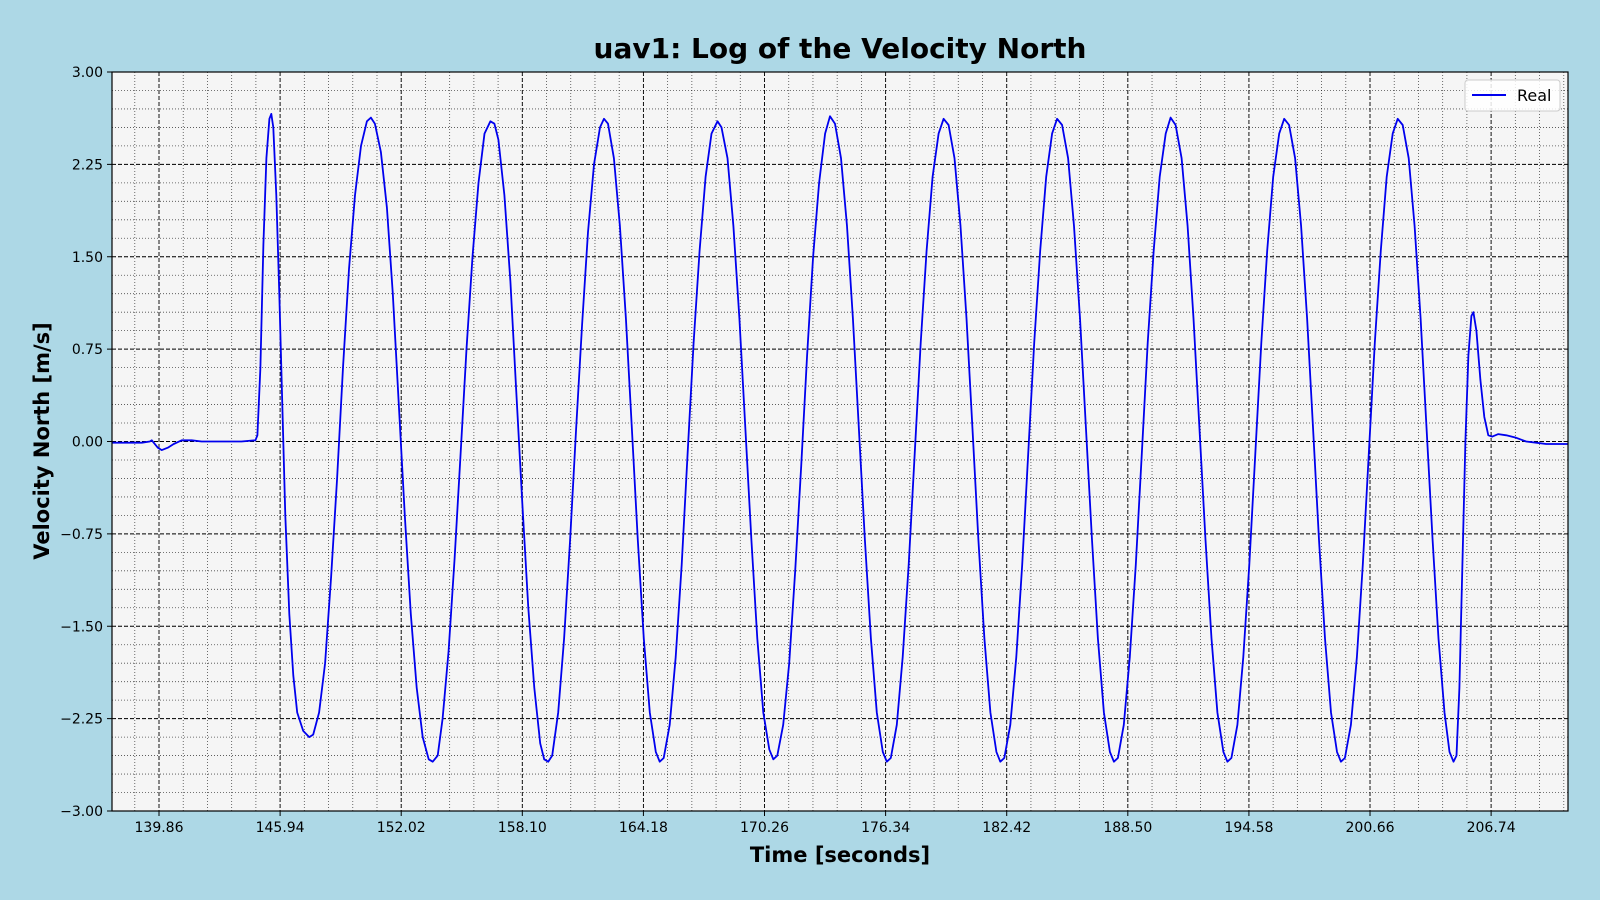  Describe the element at coordinates (885, 828) in the screenshot. I see `x-tick-label: 176.34` at that location.